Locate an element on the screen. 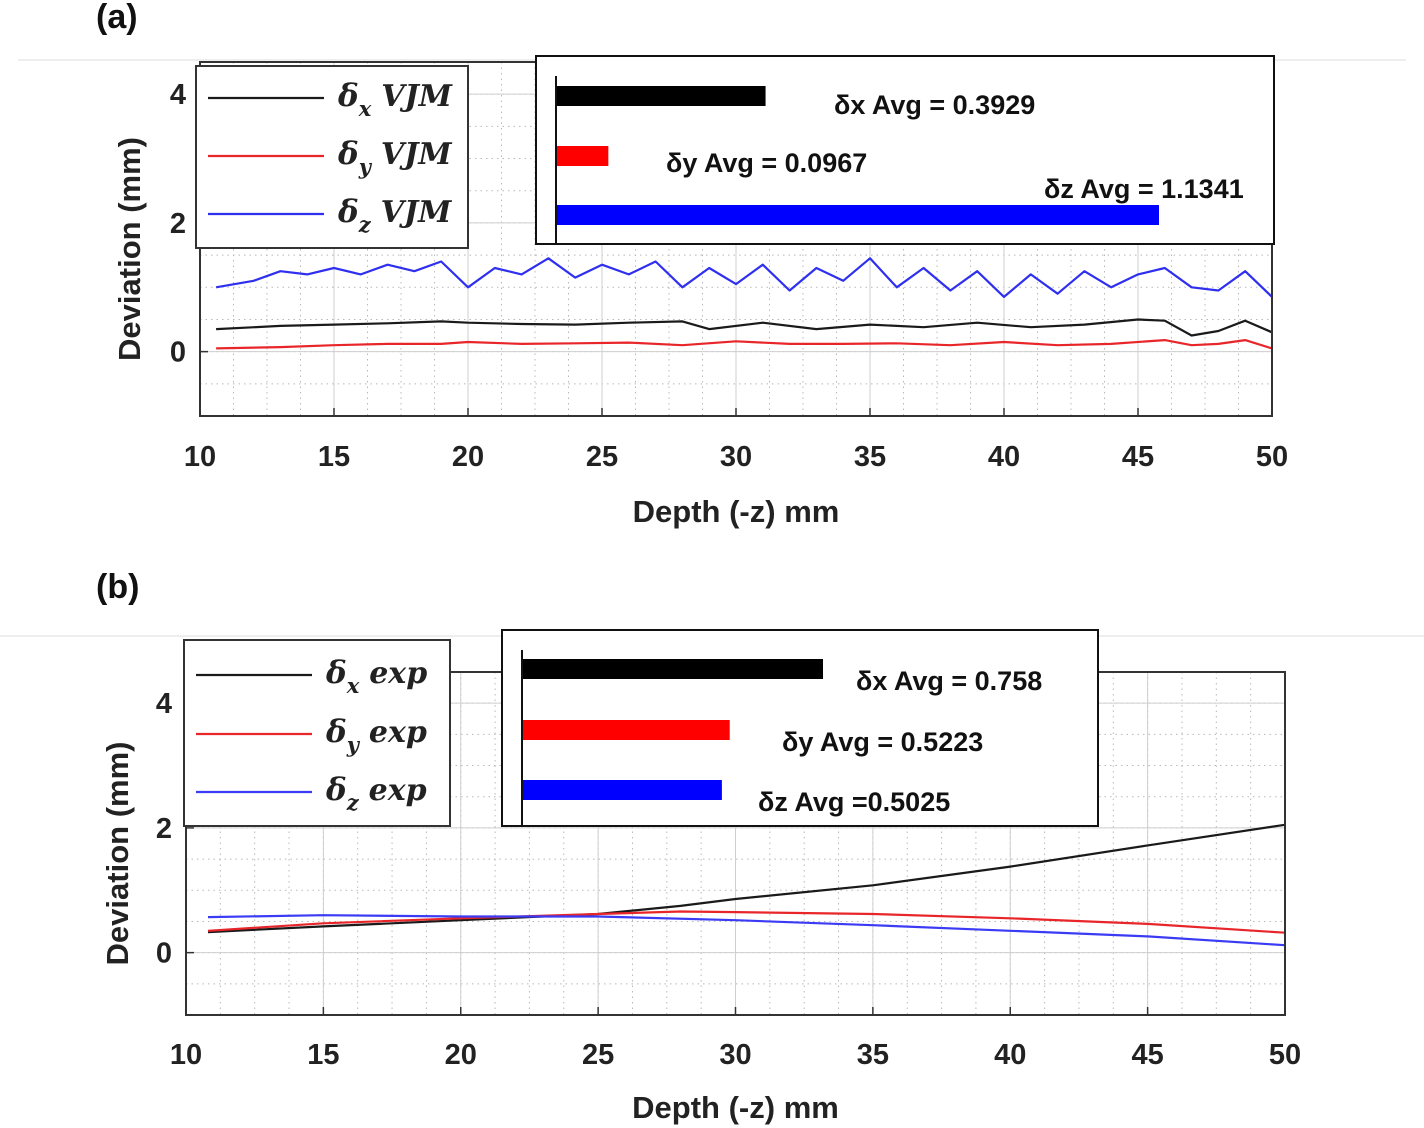 Image resolution: width=1424 pixels, height=1128 pixels. legend-label-x: δx exp is located at coordinates (376, 676).